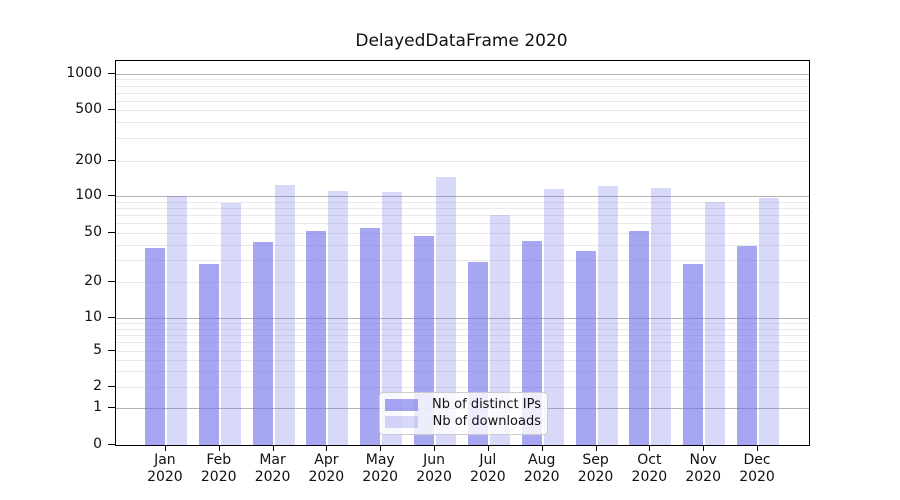  I want to click on bar-nb-of-distinct-ips-mar-2020, so click(262, 343).